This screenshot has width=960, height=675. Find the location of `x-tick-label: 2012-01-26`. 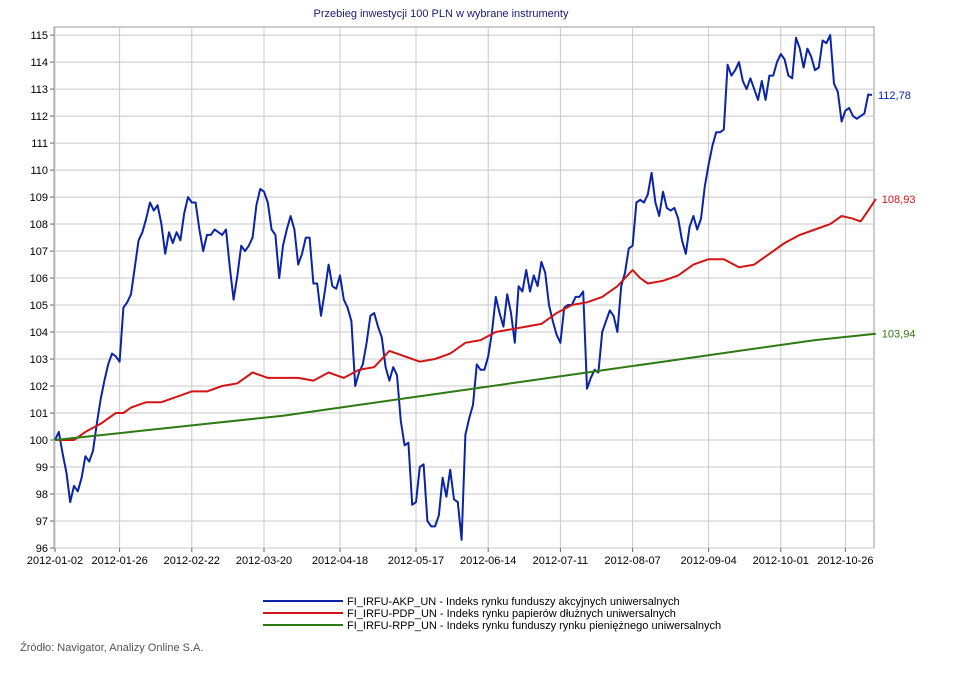

x-tick-label: 2012-01-26 is located at coordinates (119, 561).